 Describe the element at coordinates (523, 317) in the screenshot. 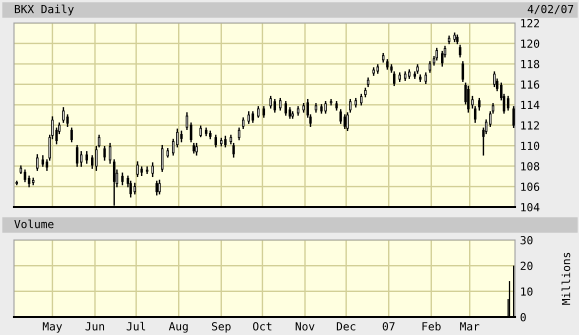

I see `y-tick-label: 0` at that location.